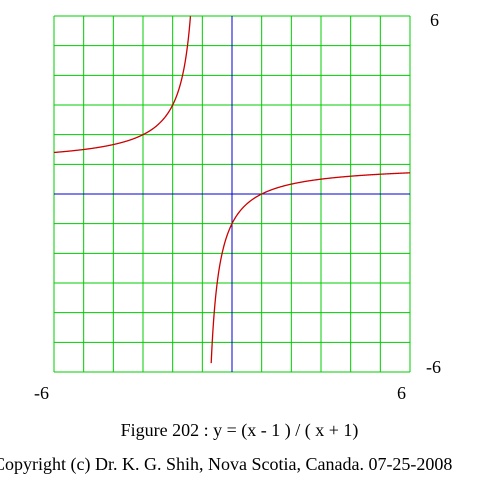 Image resolution: width=479 pixels, height=482 pixels. What do you see at coordinates (122, 85) in the screenshot?
I see `curve-branch-left` at bounding box center [122, 85].